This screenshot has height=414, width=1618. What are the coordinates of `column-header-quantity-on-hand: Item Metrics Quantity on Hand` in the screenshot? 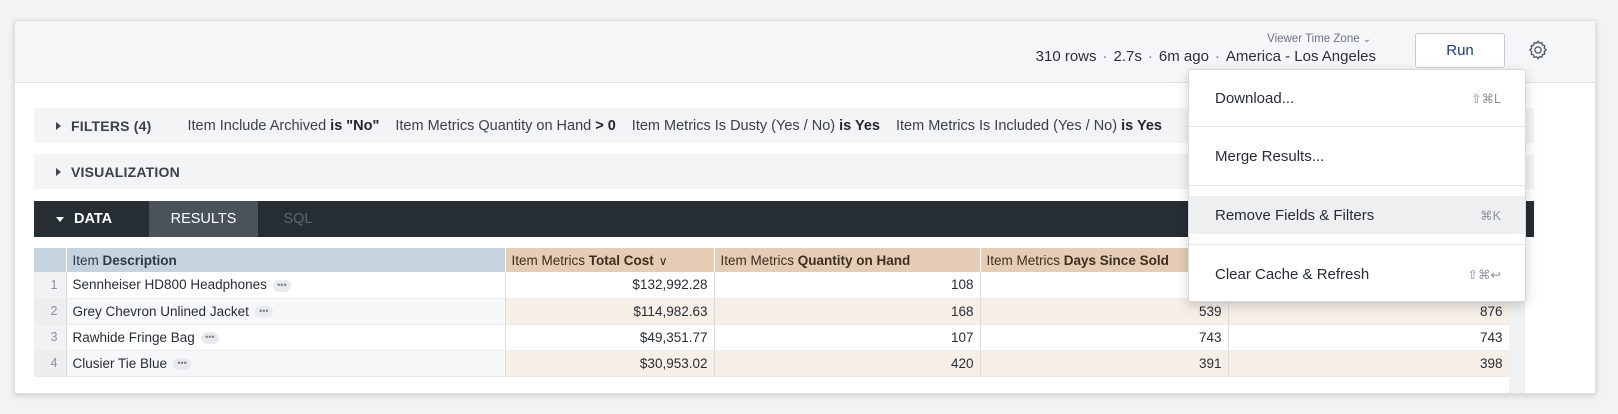 It's located at (847, 260).